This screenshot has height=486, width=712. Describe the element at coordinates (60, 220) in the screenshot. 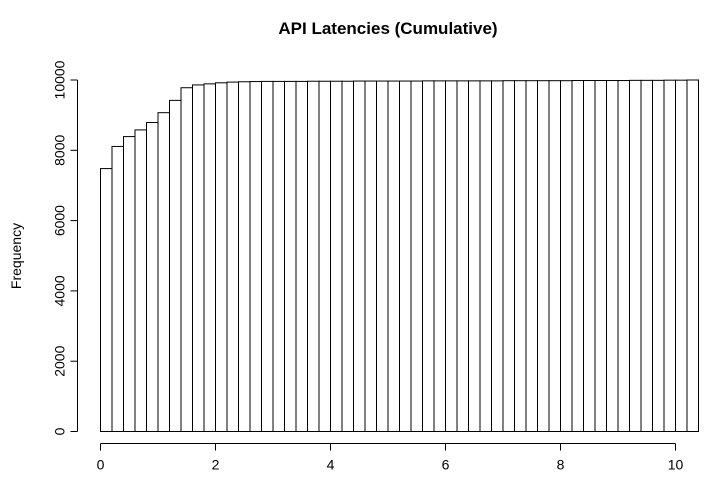

I see `y-tick-label: 6000` at that location.